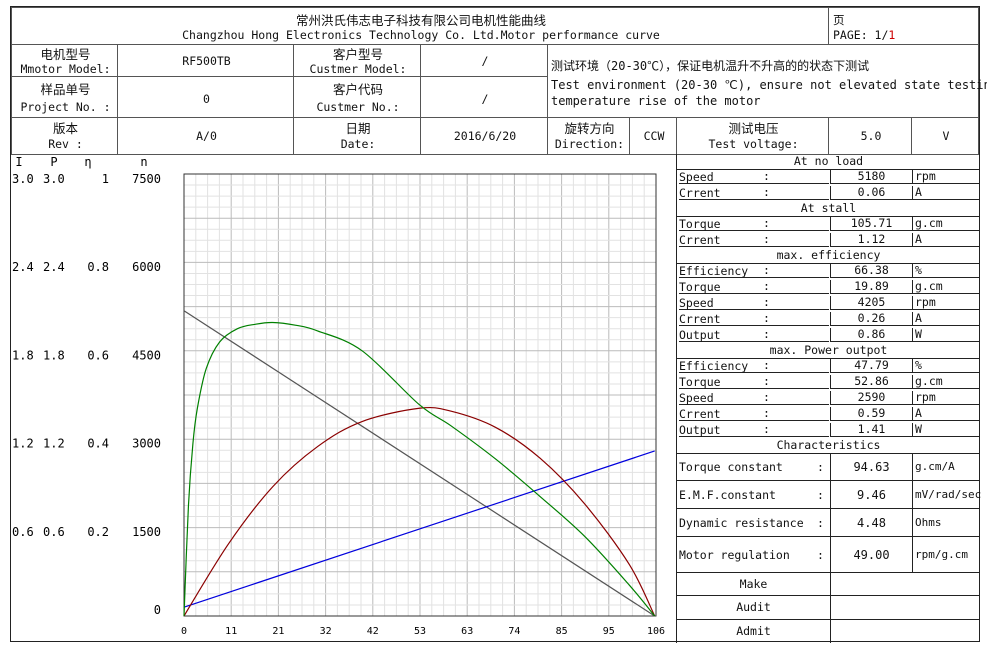 This screenshot has width=987, height=650. I want to click on result-value: 1.41, so click(871, 430).